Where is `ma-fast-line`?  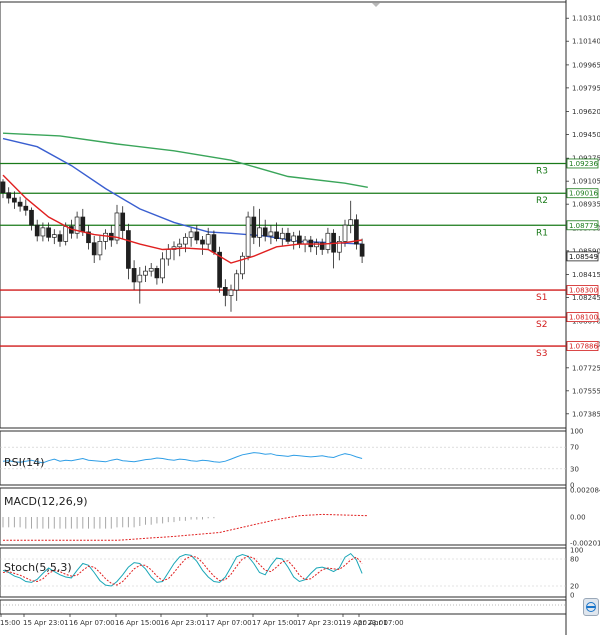 ma-fast-line is located at coordinates (182, 219).